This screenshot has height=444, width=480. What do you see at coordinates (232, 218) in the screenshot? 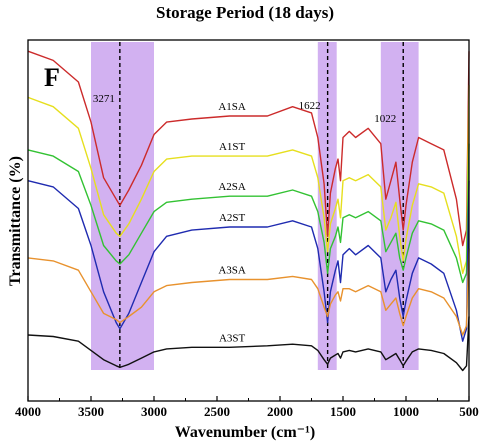
I see `series-label-a2st: A2ST` at bounding box center [232, 218].